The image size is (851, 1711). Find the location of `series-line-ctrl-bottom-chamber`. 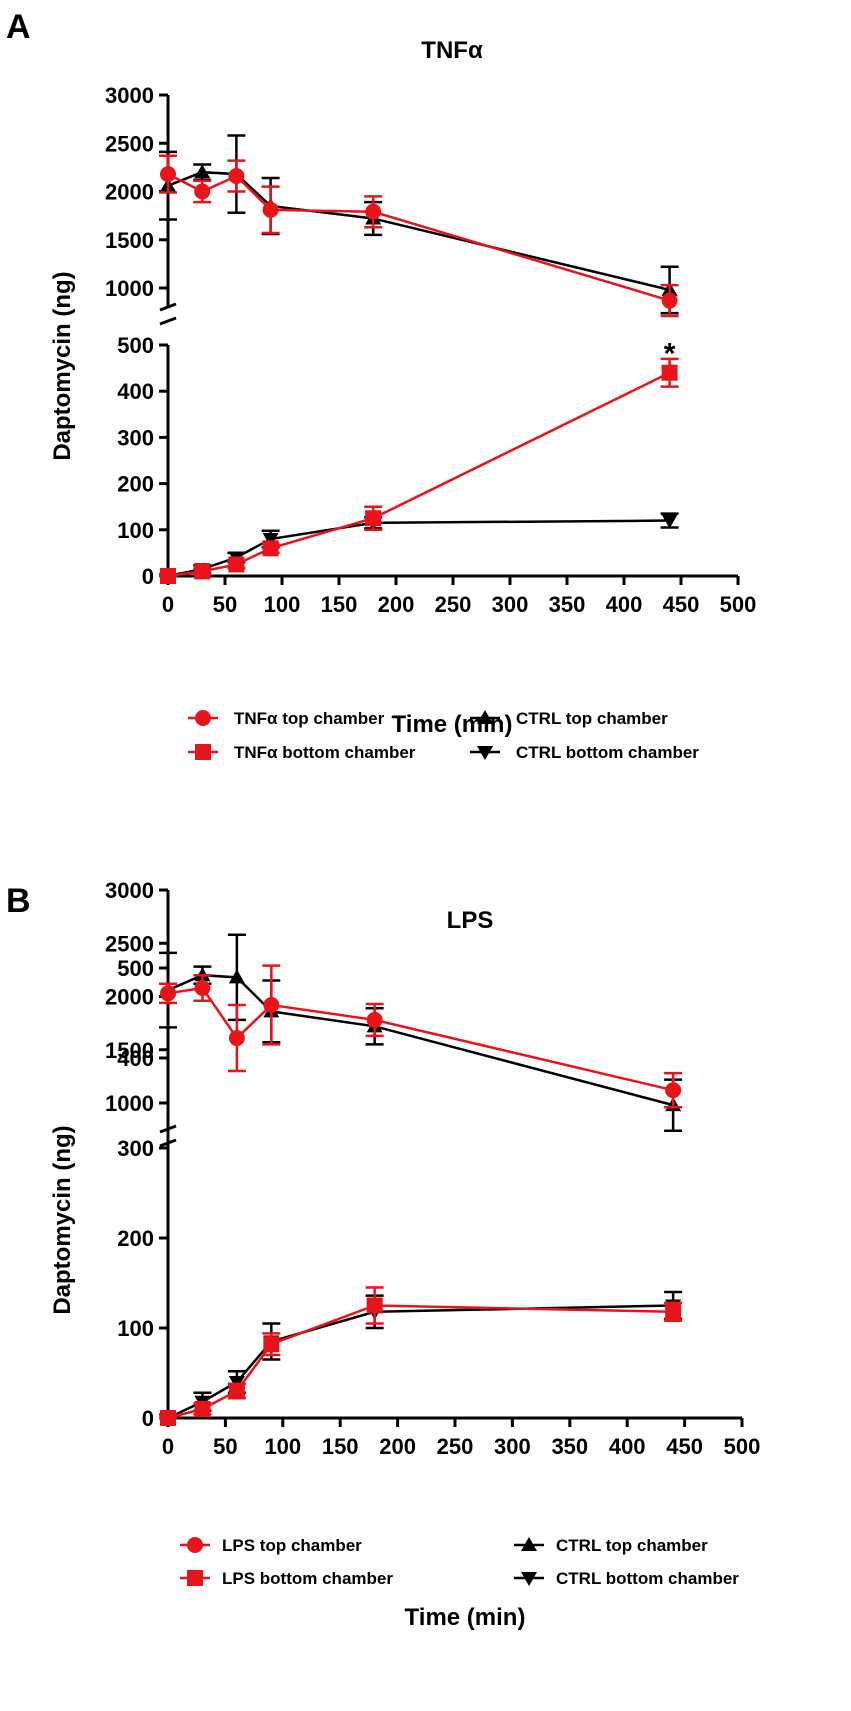

series-line-ctrl-bottom-chamber is located at coordinates (420, 1362).